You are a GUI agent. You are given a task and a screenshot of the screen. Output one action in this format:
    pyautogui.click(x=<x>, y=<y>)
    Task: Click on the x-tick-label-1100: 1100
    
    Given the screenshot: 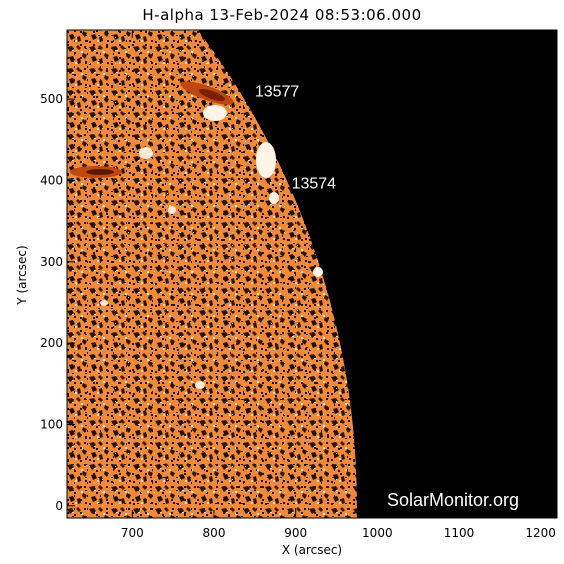 What is the action you would take?
    pyautogui.click(x=459, y=533)
    